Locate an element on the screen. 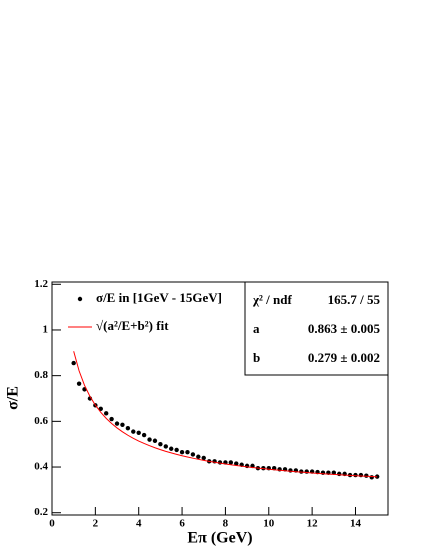  y-tick-label: 1 is located at coordinates (46, 330).